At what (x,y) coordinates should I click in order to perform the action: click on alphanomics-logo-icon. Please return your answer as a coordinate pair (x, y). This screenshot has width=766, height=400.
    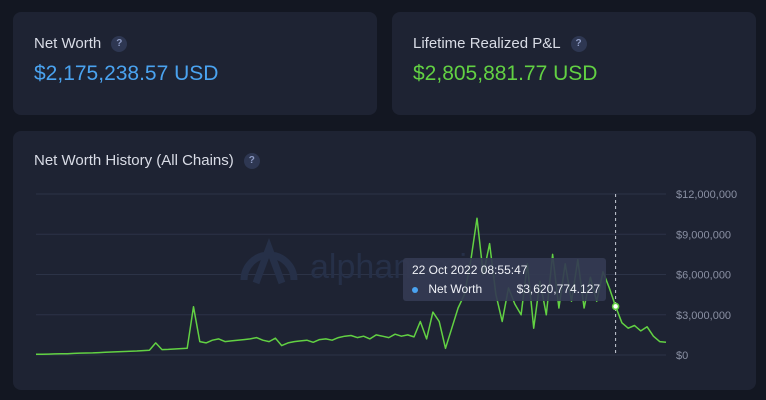
    Looking at the image, I should click on (269, 266).